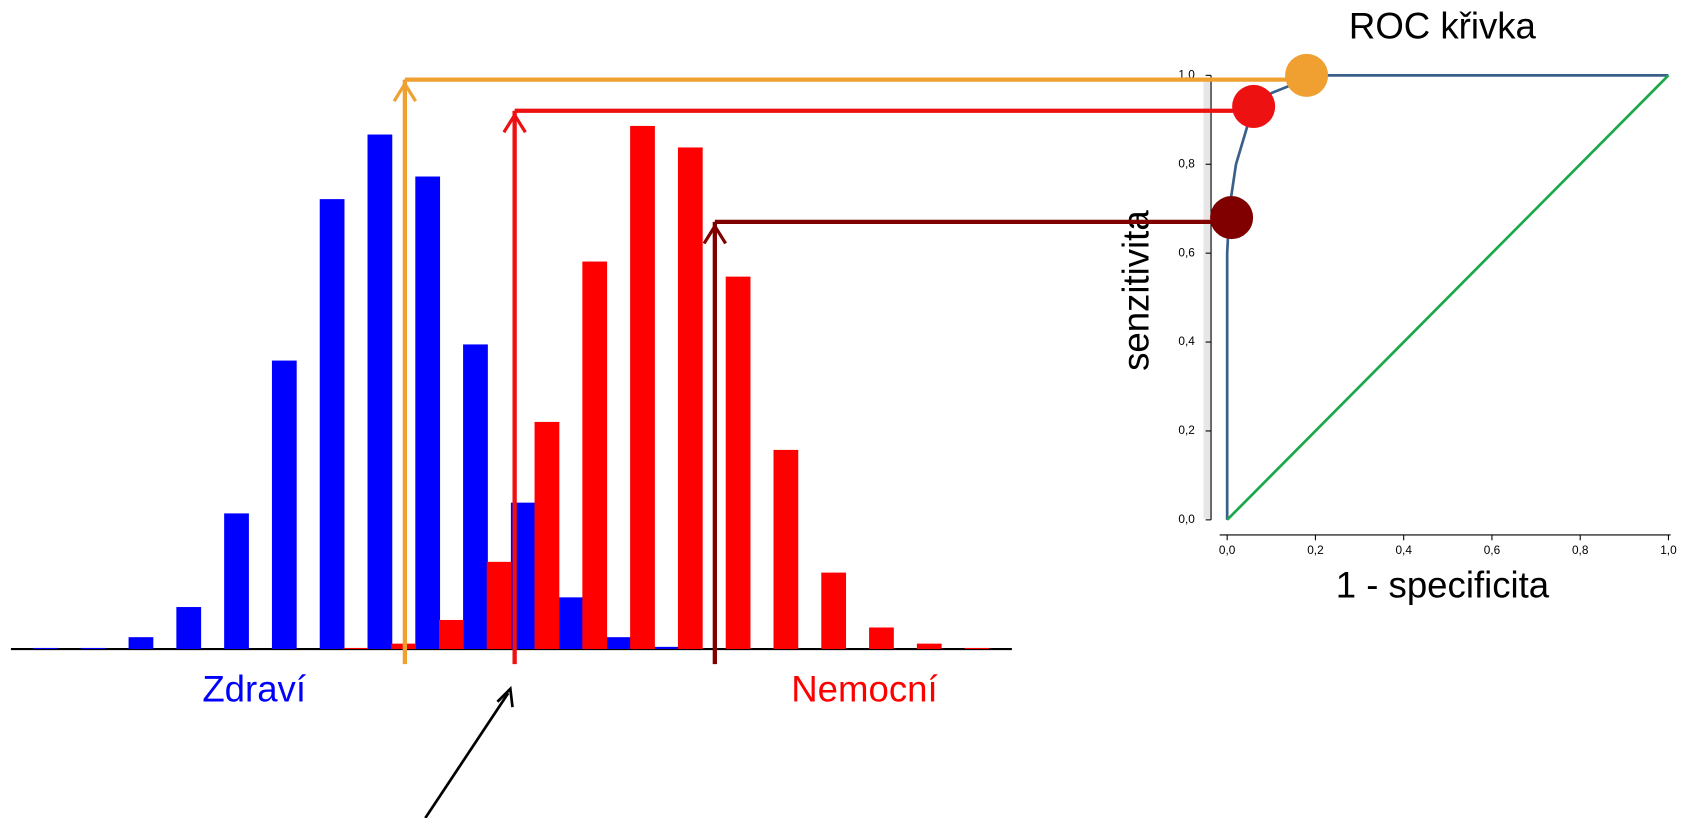 Image resolution: width=1688 pixels, height=818 pixels. What do you see at coordinates (1580, 550) in the screenshot?
I see `x-tick-label: 0,8` at bounding box center [1580, 550].